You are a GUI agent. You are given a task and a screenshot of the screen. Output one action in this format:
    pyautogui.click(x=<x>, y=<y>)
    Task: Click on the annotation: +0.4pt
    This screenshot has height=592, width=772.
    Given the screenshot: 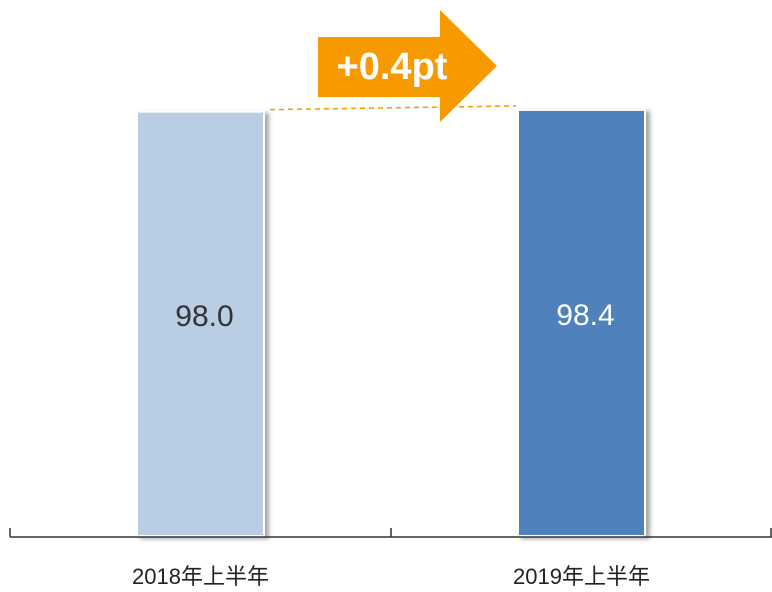 What is the action you would take?
    pyautogui.click(x=392, y=67)
    